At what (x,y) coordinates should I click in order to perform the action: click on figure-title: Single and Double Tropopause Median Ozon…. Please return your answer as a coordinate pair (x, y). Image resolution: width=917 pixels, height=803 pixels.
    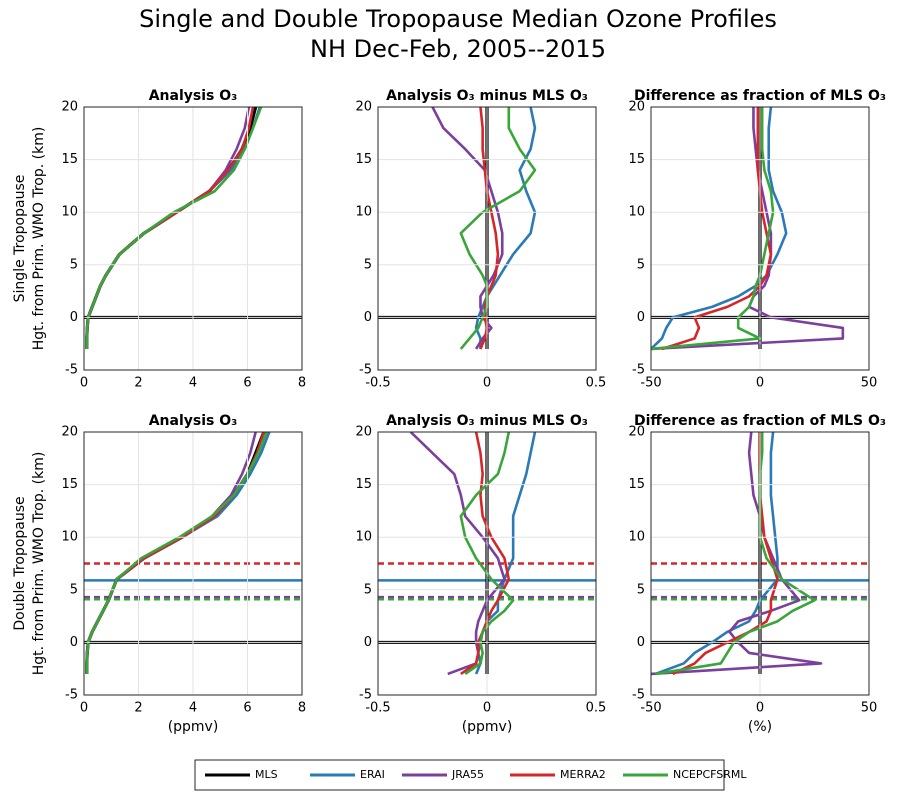
    Looking at the image, I should click on (458, 19).